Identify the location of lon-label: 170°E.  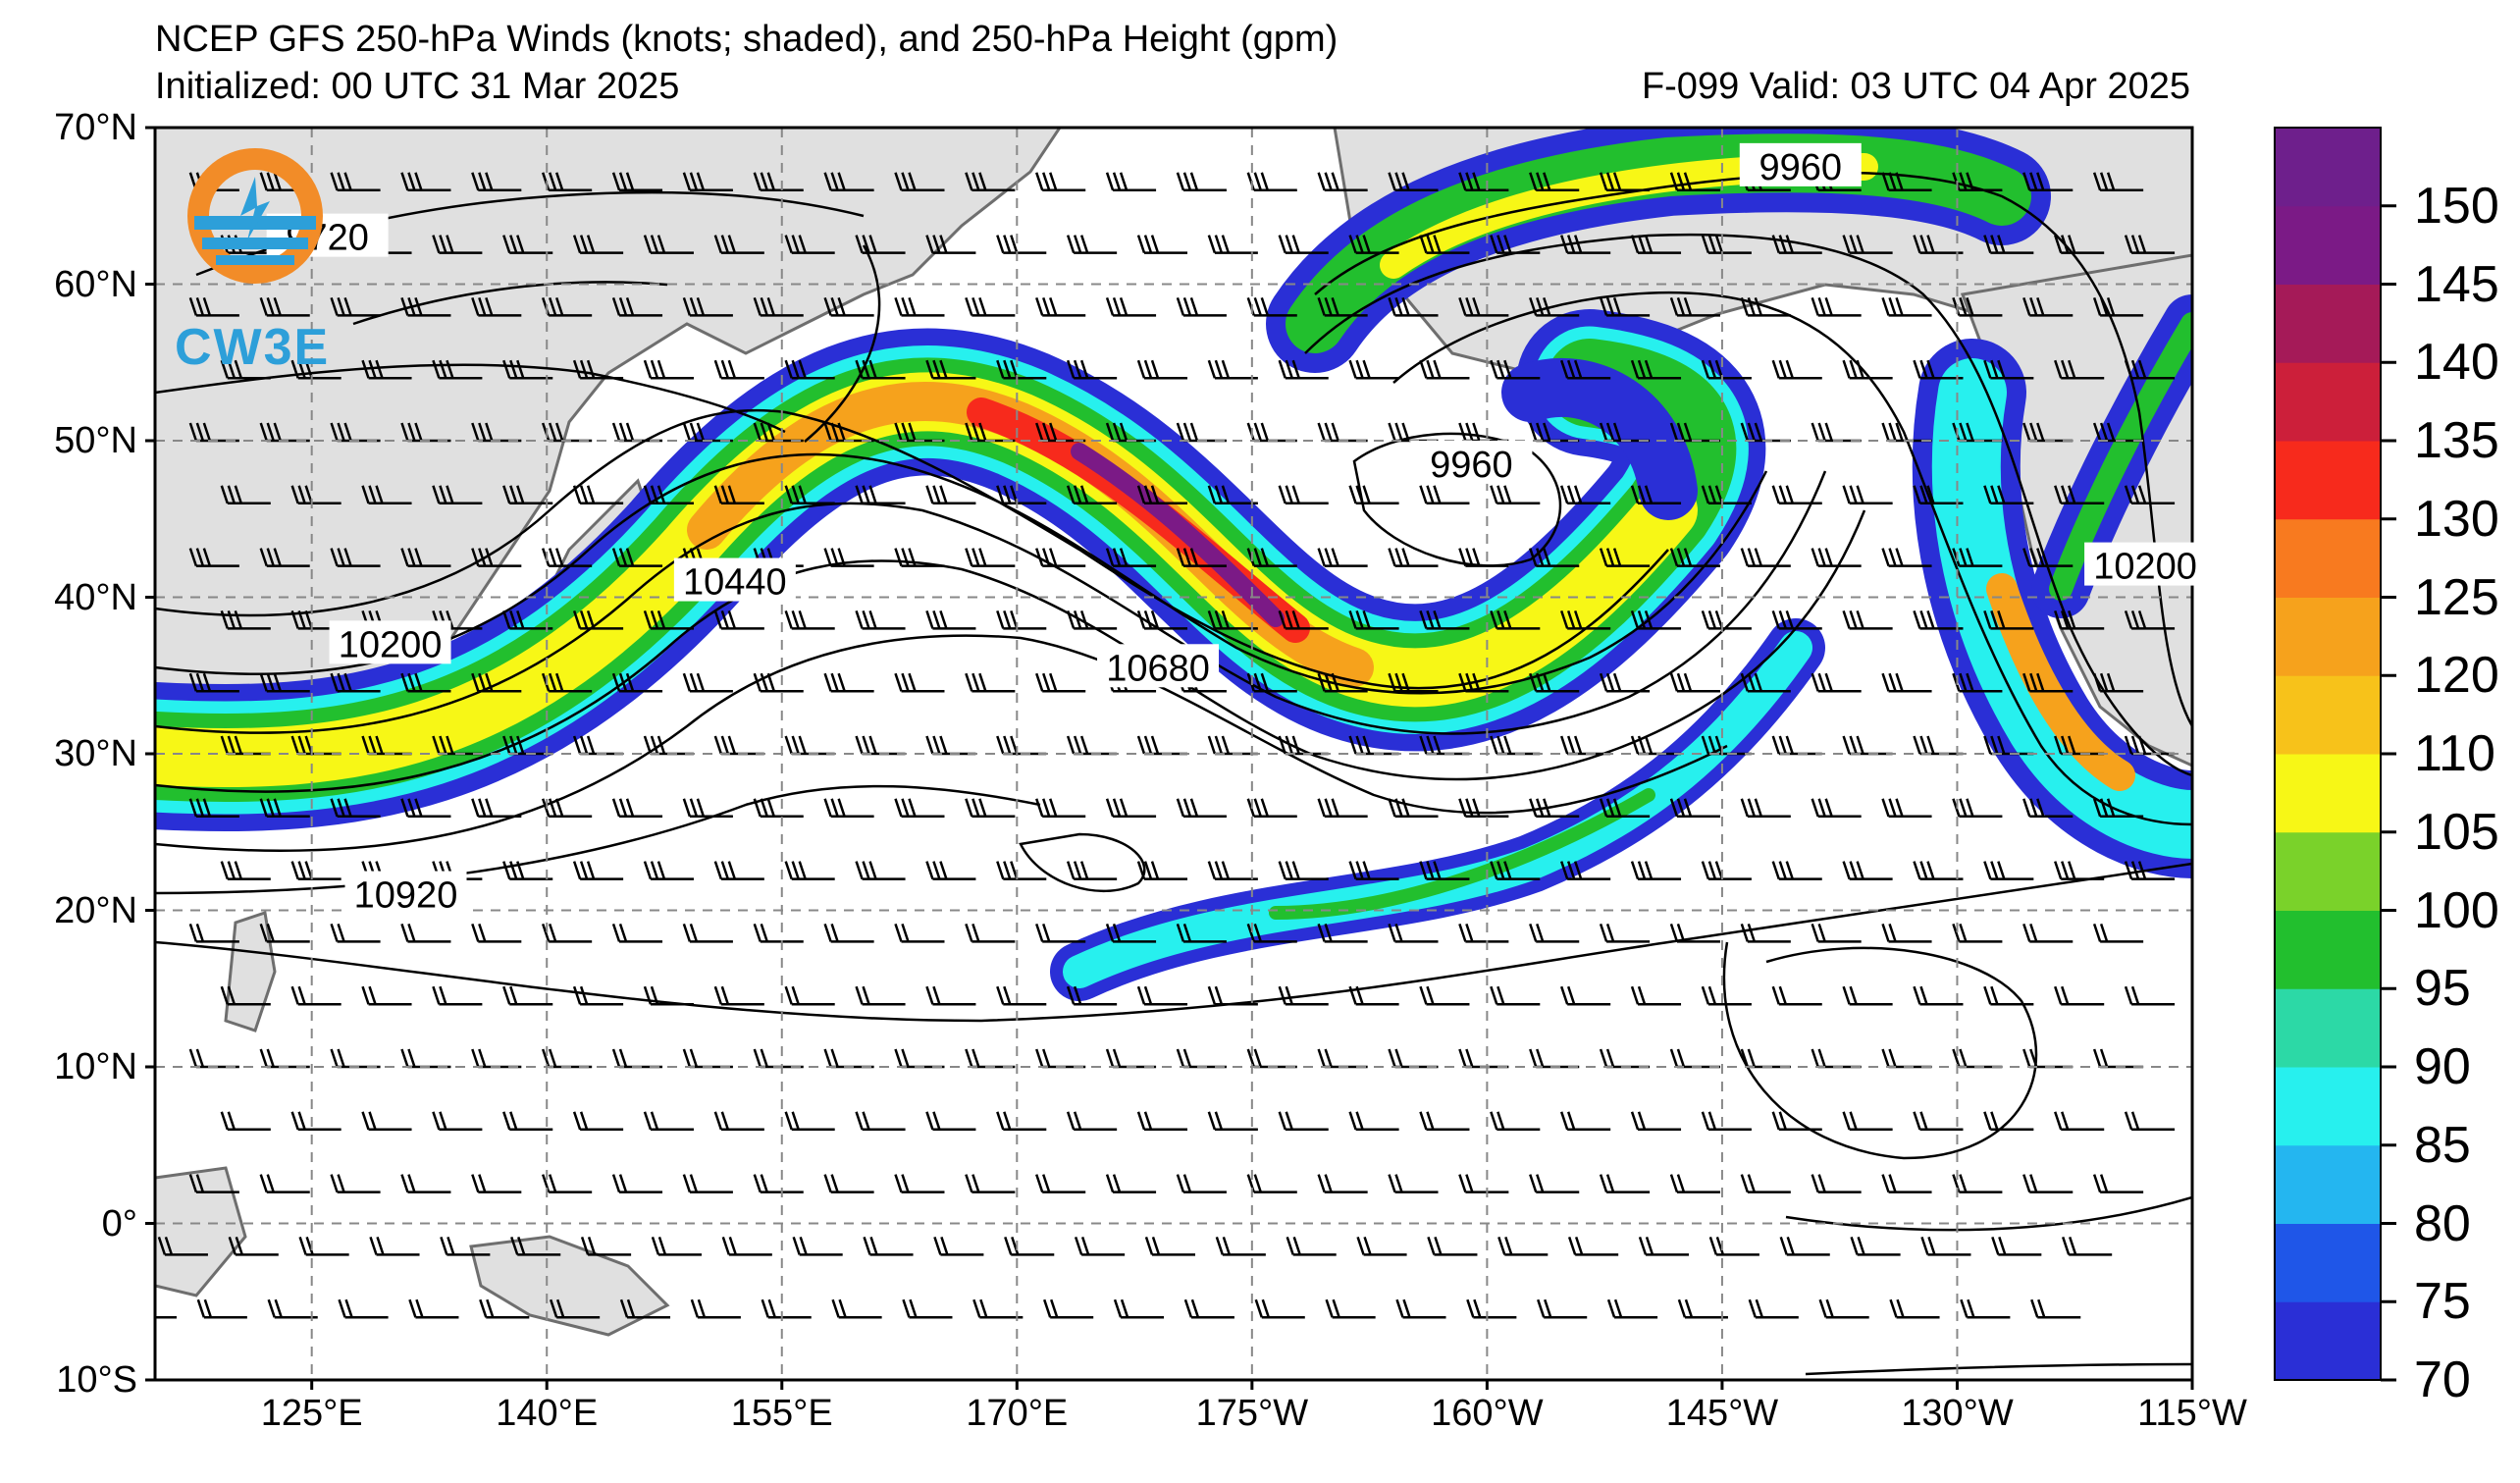
(1017, 1414).